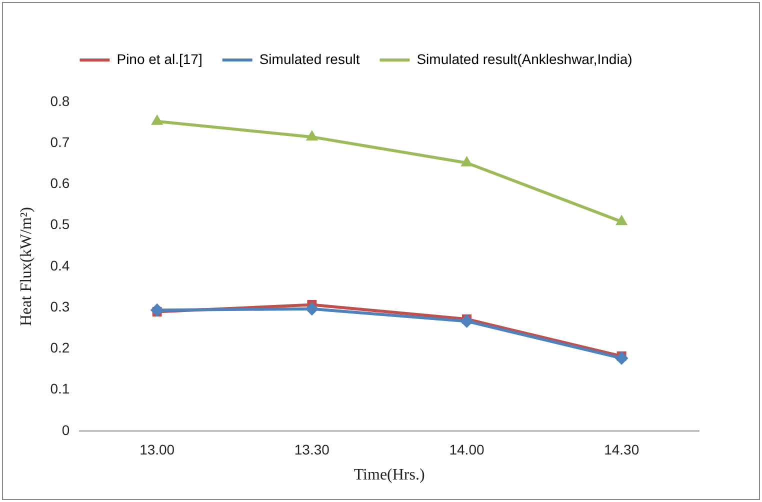 The image size is (762, 502). I want to click on y-tick-label: 0.1, so click(60, 388).